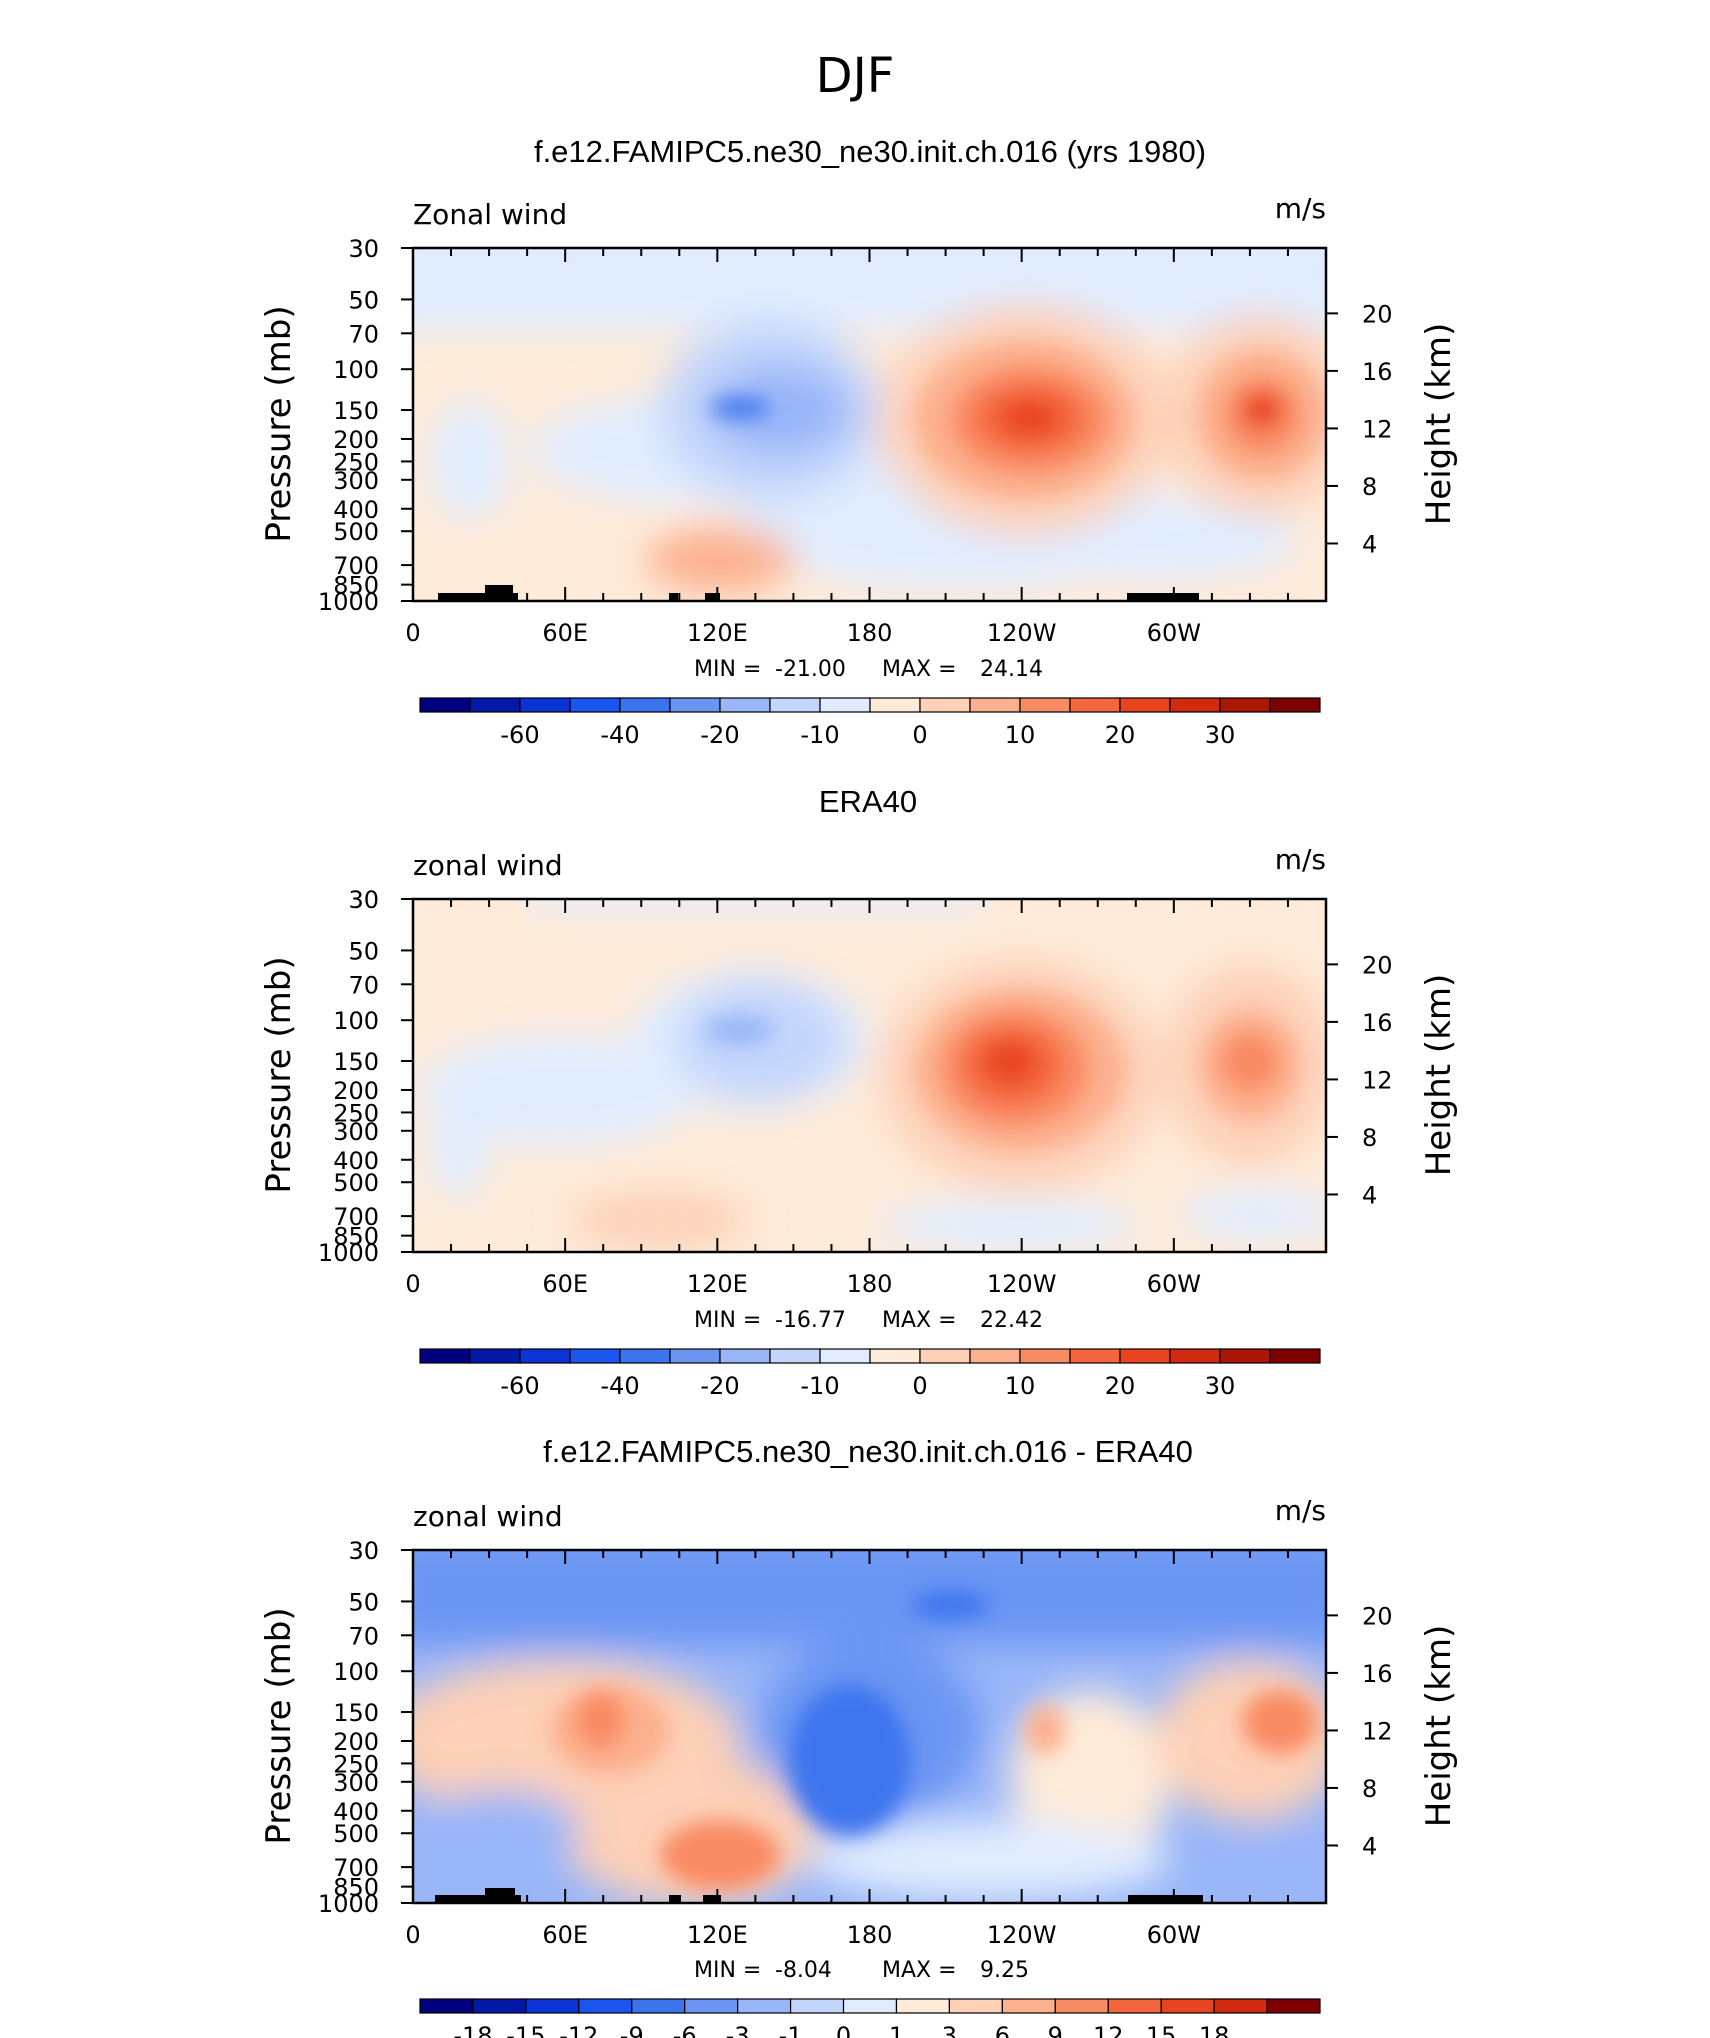 The image size is (1710, 2038). What do you see at coordinates (363, 1602) in the screenshot?
I see `y-tick-label: 50` at bounding box center [363, 1602].